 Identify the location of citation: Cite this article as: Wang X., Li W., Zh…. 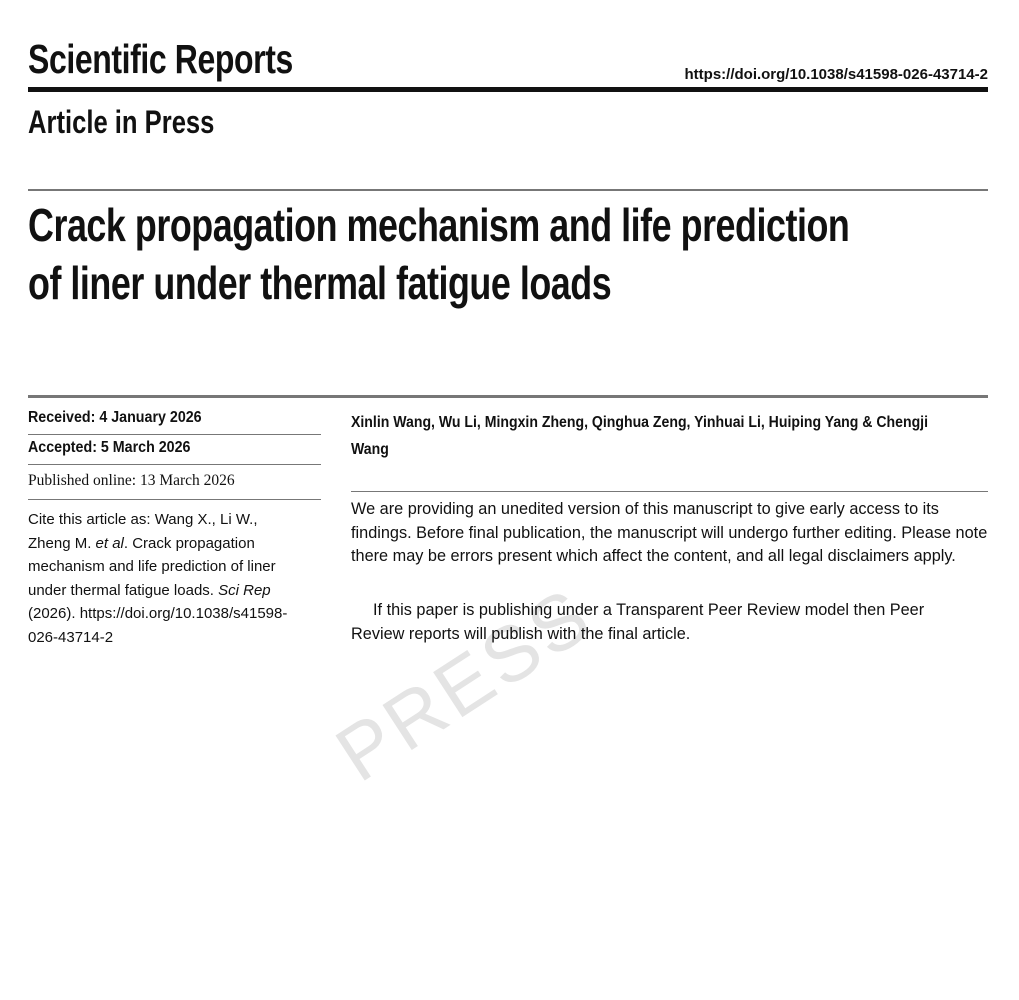
(162, 578).